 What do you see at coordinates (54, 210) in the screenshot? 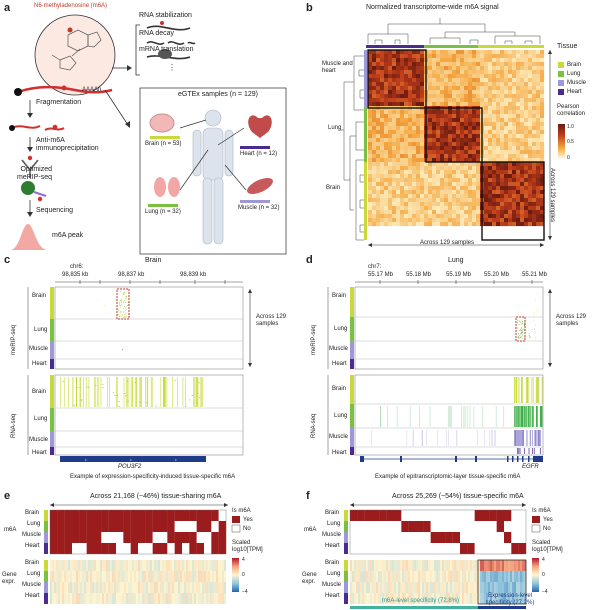
I see `step-sequencing: Sequencing` at bounding box center [54, 210].